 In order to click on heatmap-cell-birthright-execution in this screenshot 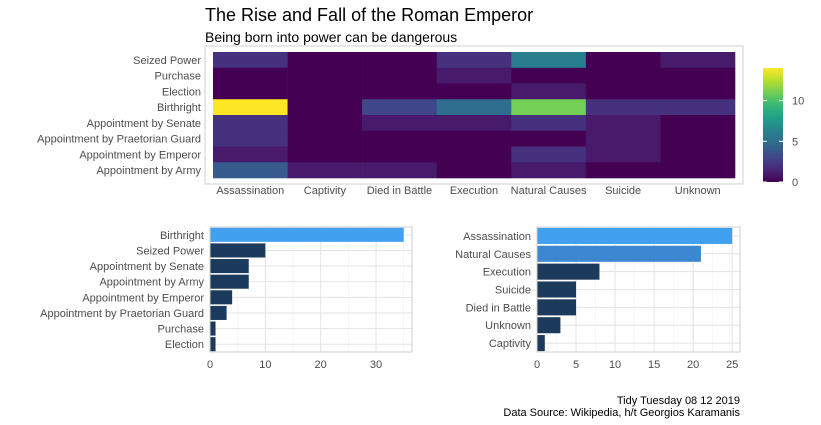, I will do `click(474, 107)`.